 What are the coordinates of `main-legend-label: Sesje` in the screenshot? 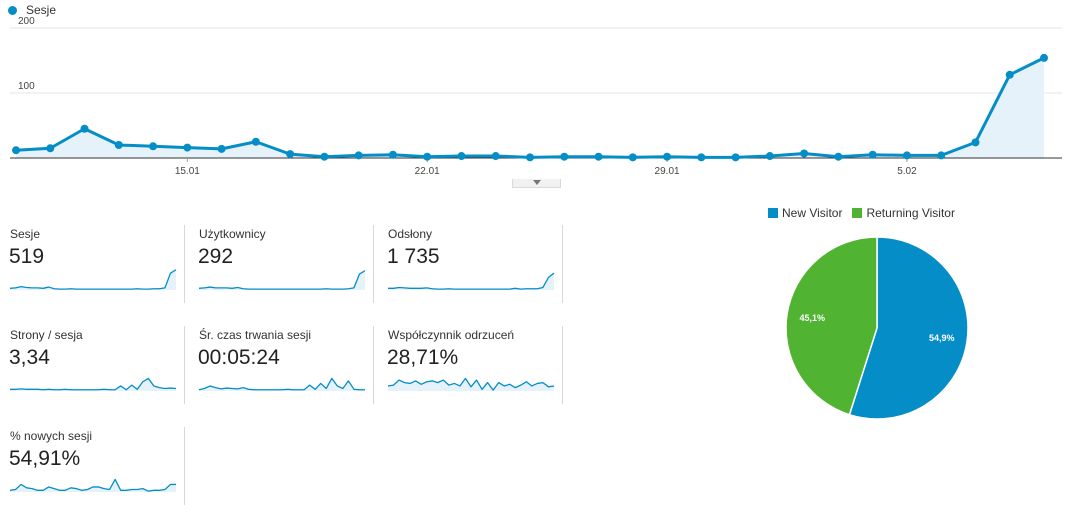 It's located at (41, 10).